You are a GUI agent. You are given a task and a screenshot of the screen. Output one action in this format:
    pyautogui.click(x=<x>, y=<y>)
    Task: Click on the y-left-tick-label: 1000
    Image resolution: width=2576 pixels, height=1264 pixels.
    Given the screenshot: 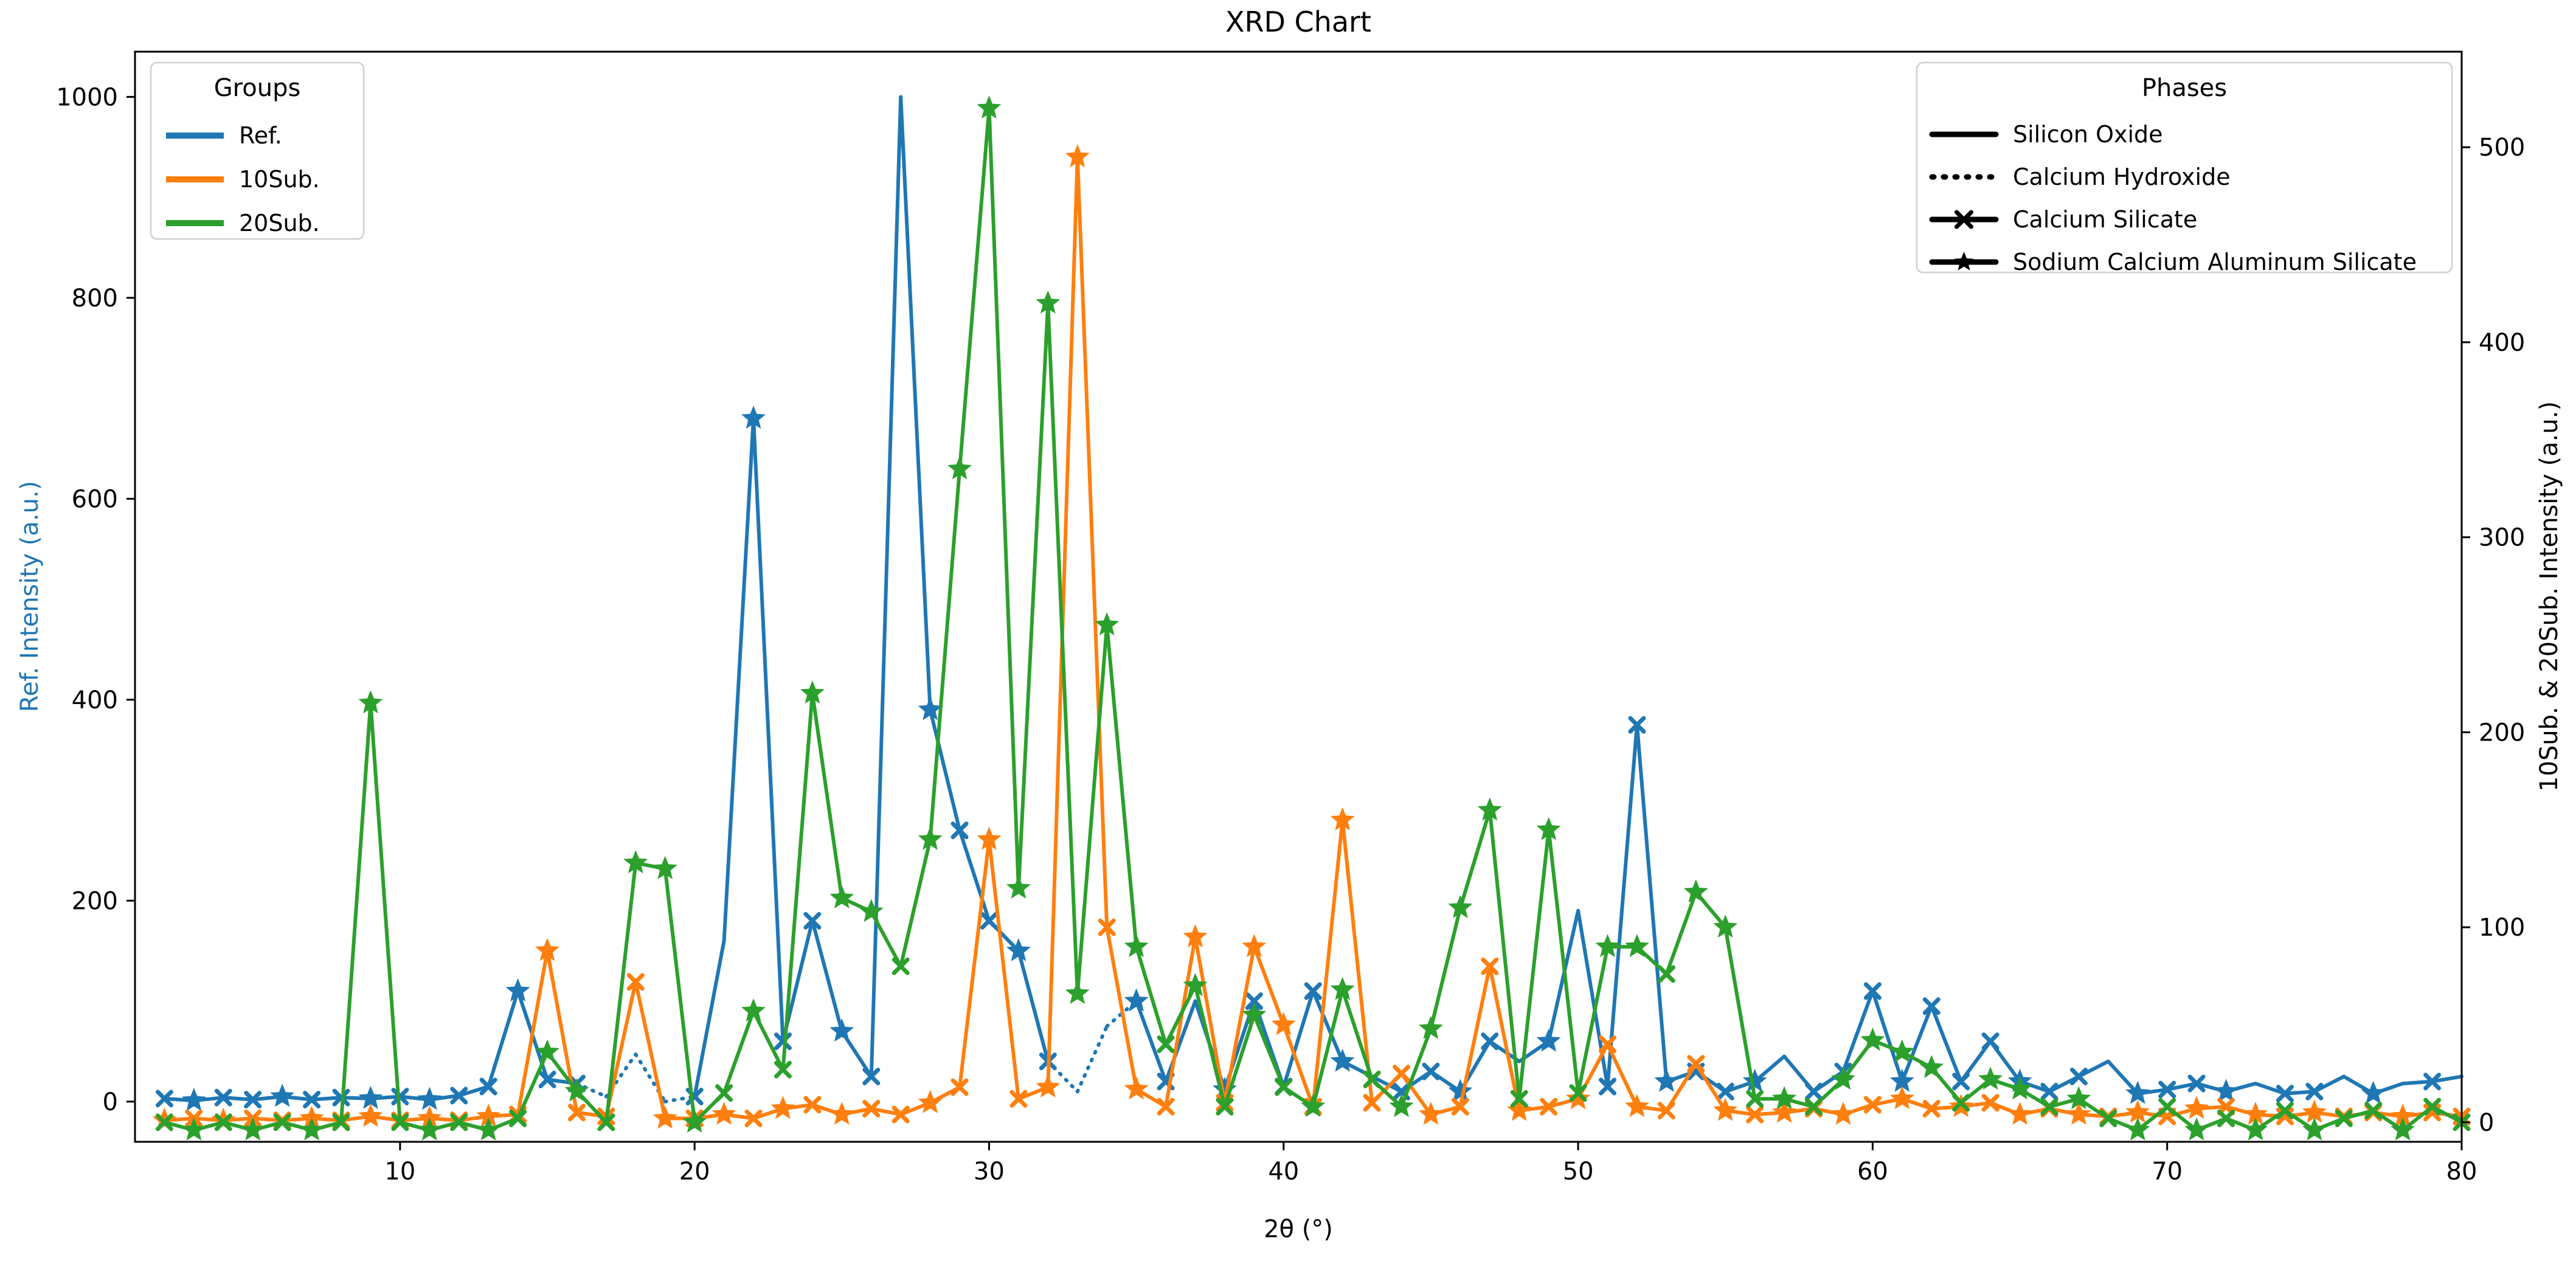 What is the action you would take?
    pyautogui.click(x=87, y=97)
    